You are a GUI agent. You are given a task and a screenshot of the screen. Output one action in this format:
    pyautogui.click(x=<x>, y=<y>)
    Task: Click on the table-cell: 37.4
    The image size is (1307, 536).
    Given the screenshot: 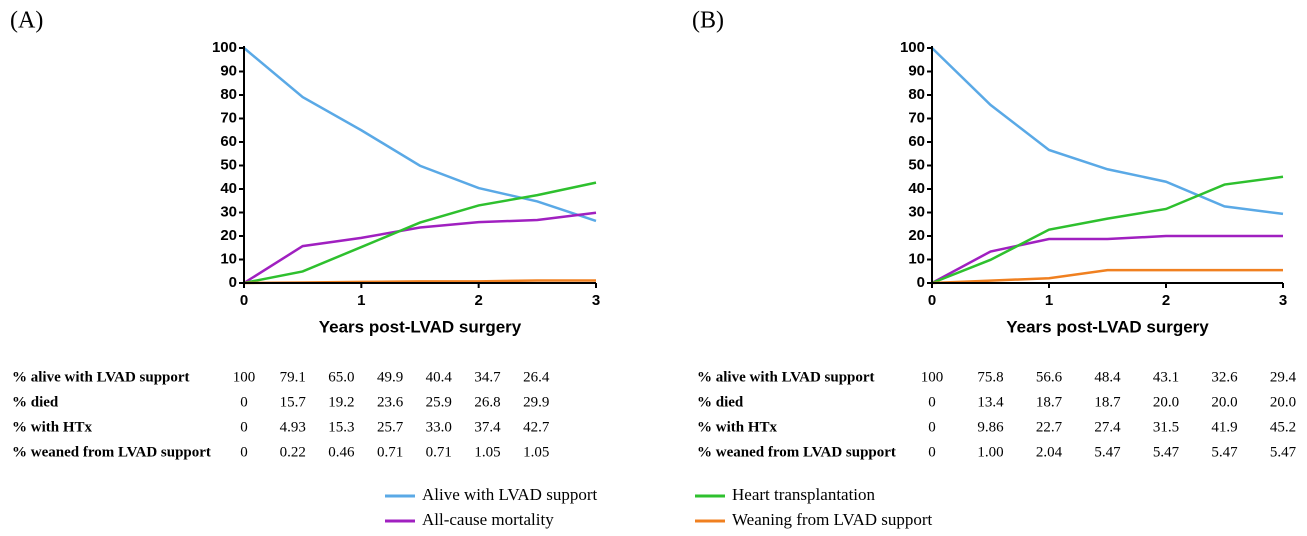 What is the action you would take?
    pyautogui.click(x=487, y=427)
    